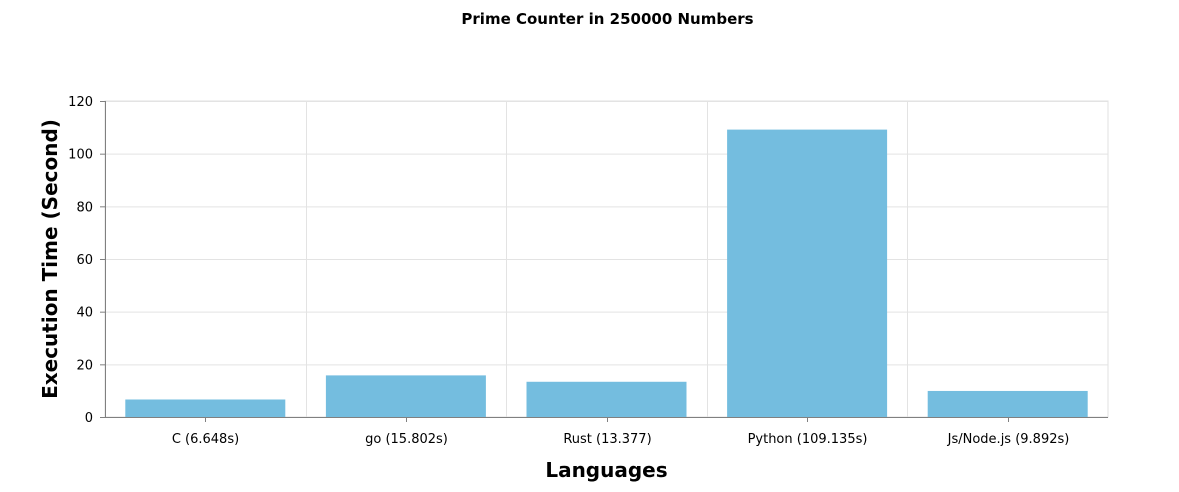 This screenshot has height=492, width=1179. Describe the element at coordinates (606, 470) in the screenshot. I see `x-axis-label: Languages` at that location.